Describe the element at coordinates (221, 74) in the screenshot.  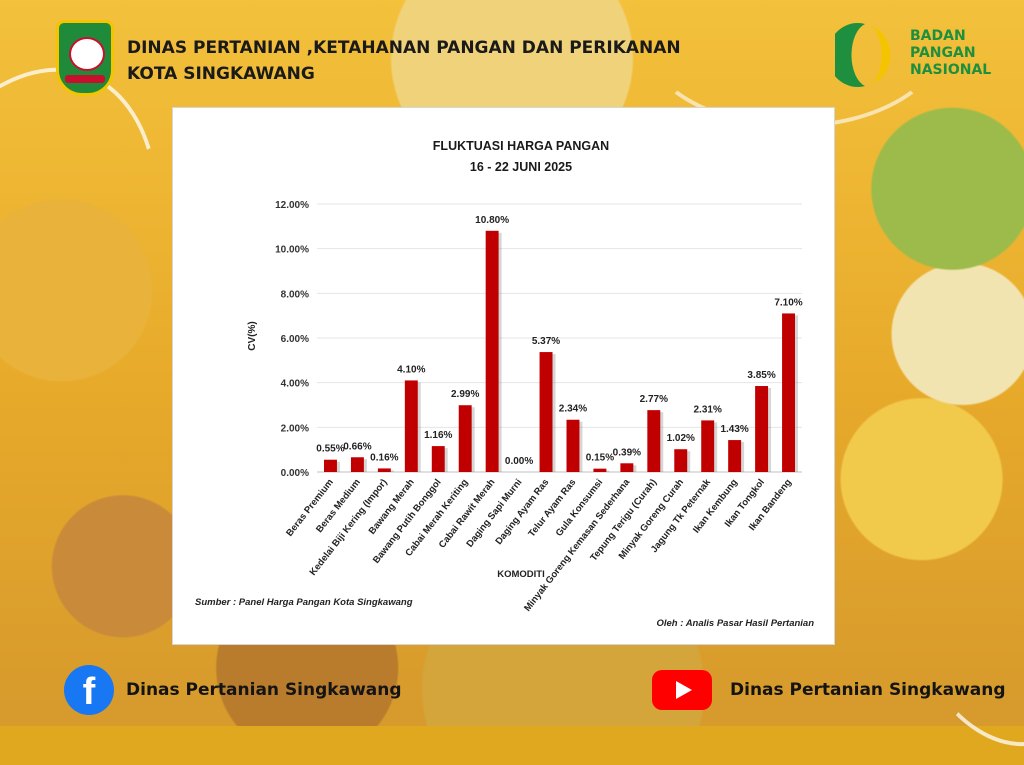
I see `agency-title-line2: KOTA SINGKAWANG` at that location.